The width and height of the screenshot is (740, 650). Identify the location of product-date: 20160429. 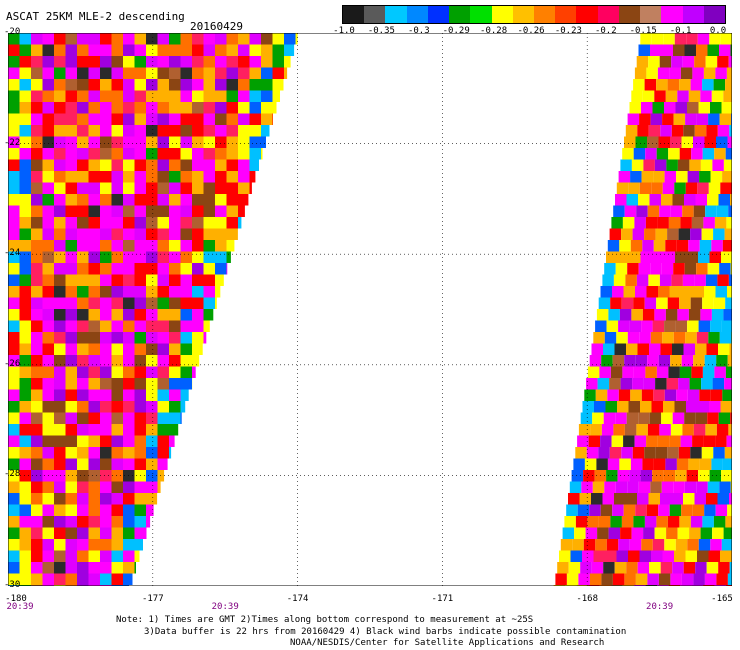
(216, 26).